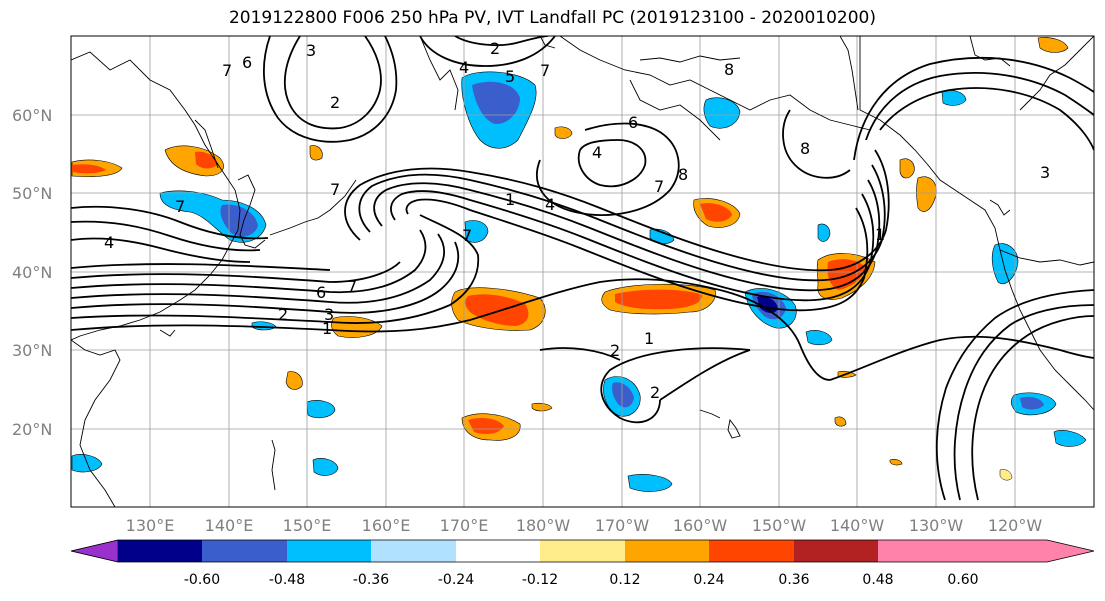 The width and height of the screenshot is (1105, 601). I want to click on contour-label: 5, so click(510, 76).